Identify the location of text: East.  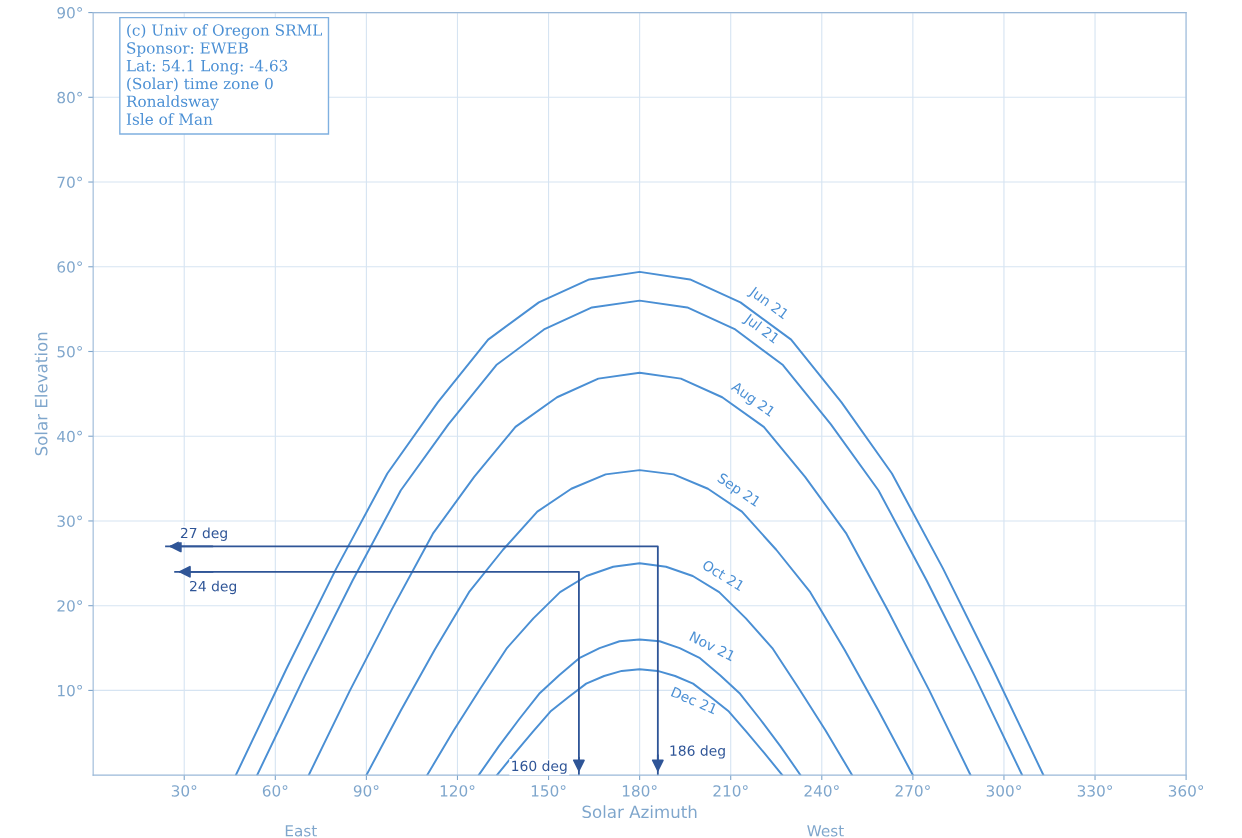
(301, 831).